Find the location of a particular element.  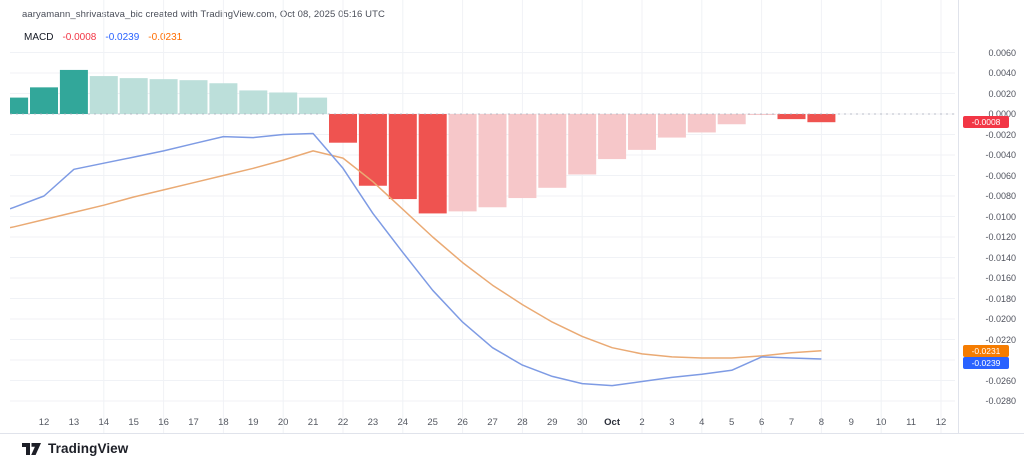

x-tick-label: 24 is located at coordinates (403, 422).